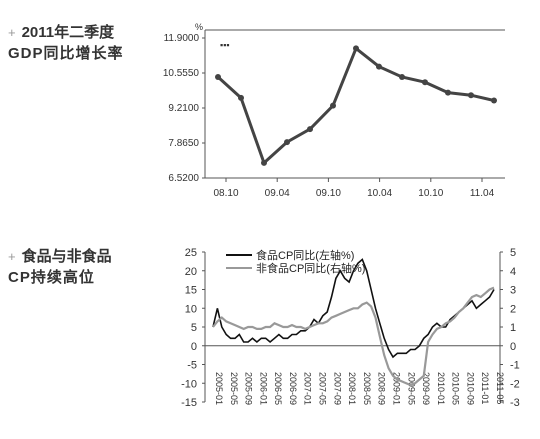  I want to click on cpi-x-tick-label: 2005-09, so click(249, 388).